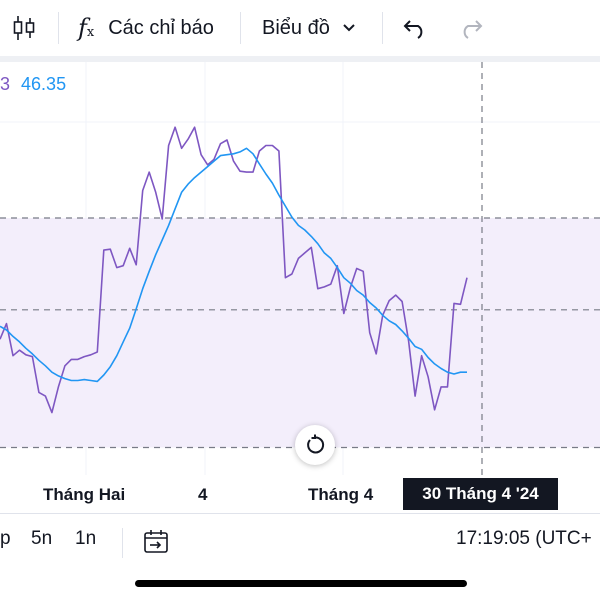 Image resolution: width=600 pixels, height=600 pixels. What do you see at coordinates (300, 494) in the screenshot?
I see `time-axis: Tháng Hai 4 Tháng 4` at bounding box center [300, 494].